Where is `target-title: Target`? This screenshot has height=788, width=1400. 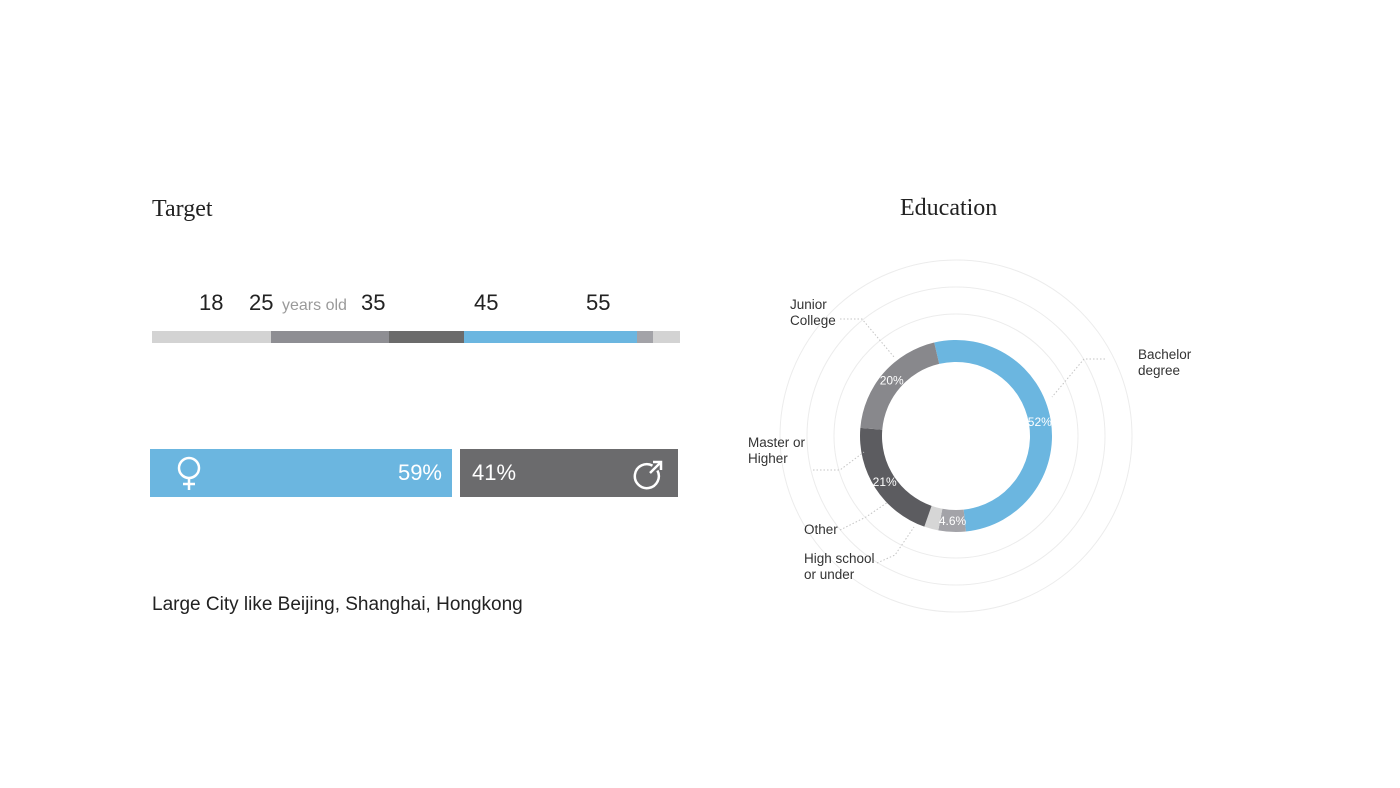 target-title: Target is located at coordinates (182, 209).